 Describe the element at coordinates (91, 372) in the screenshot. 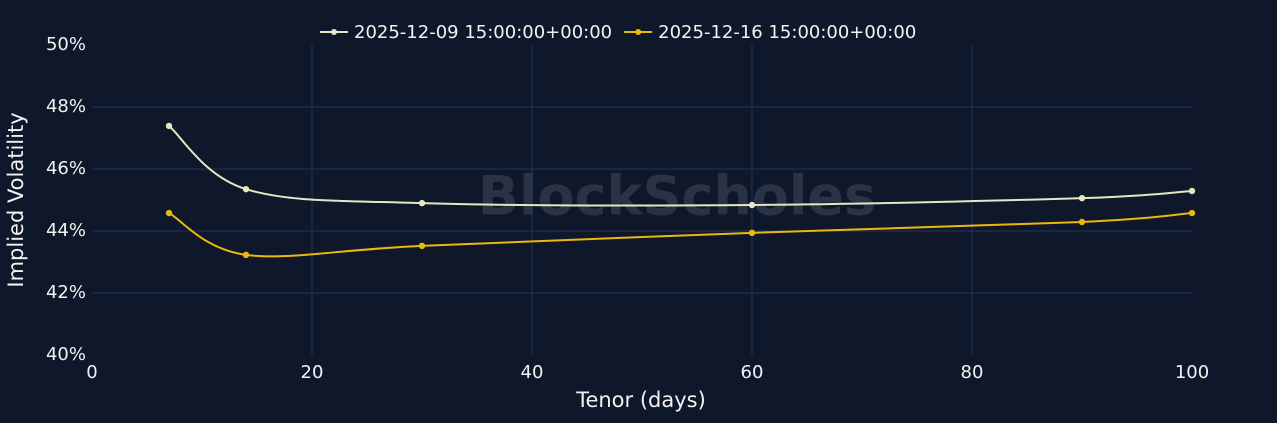

I see `x-tick-label: 0` at that location.